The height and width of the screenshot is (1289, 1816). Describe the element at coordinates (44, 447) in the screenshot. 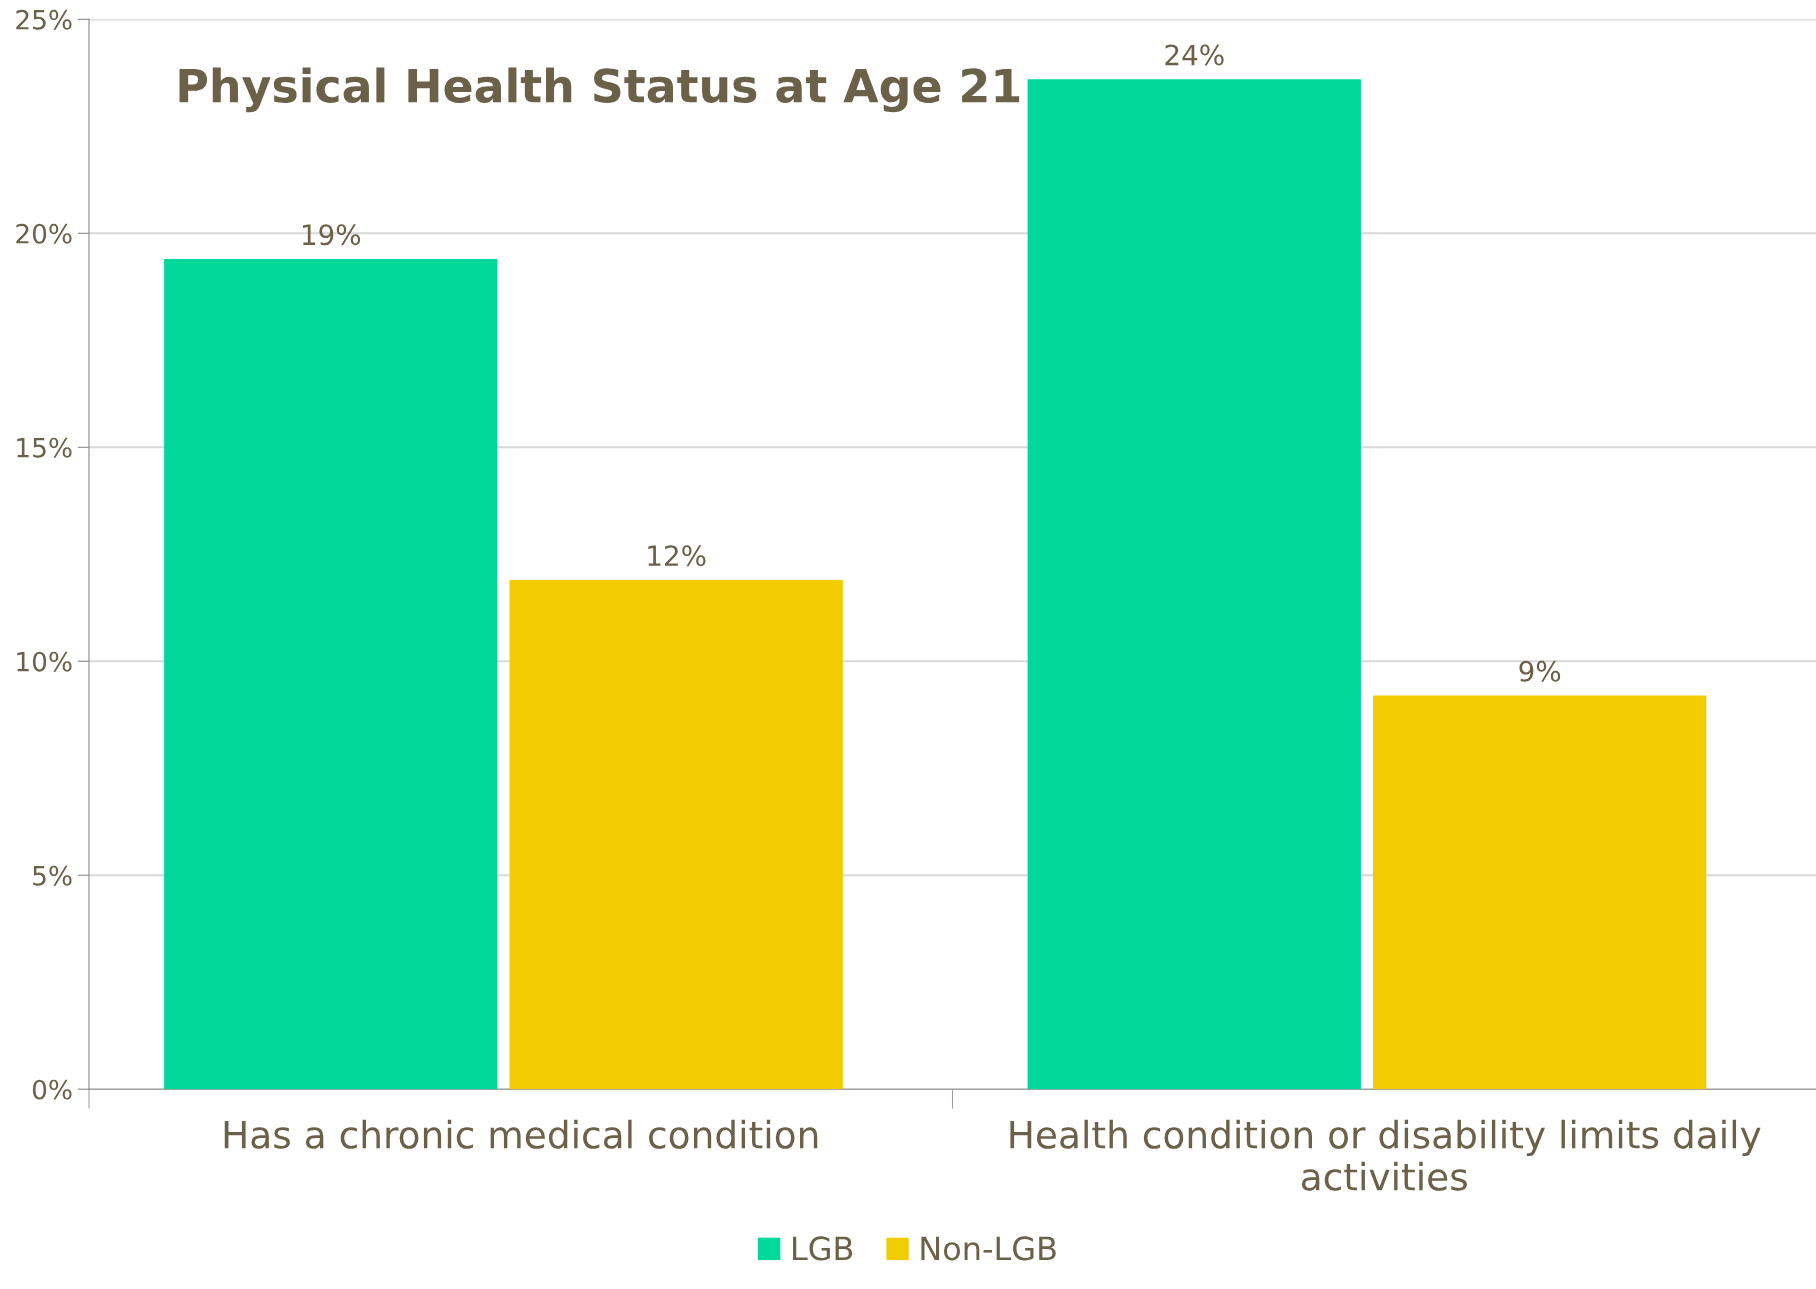

I see `y-tick-label: 15%` at that location.